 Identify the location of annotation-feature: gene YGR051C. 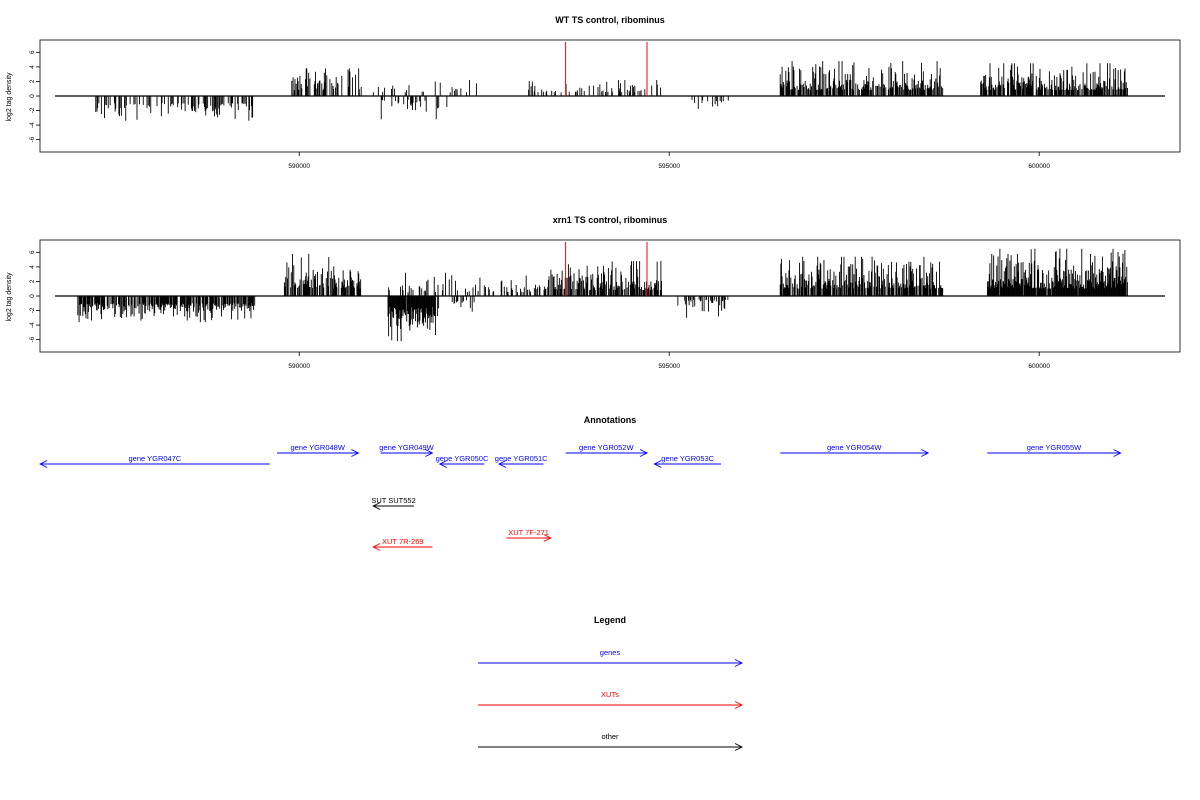
(521, 461).